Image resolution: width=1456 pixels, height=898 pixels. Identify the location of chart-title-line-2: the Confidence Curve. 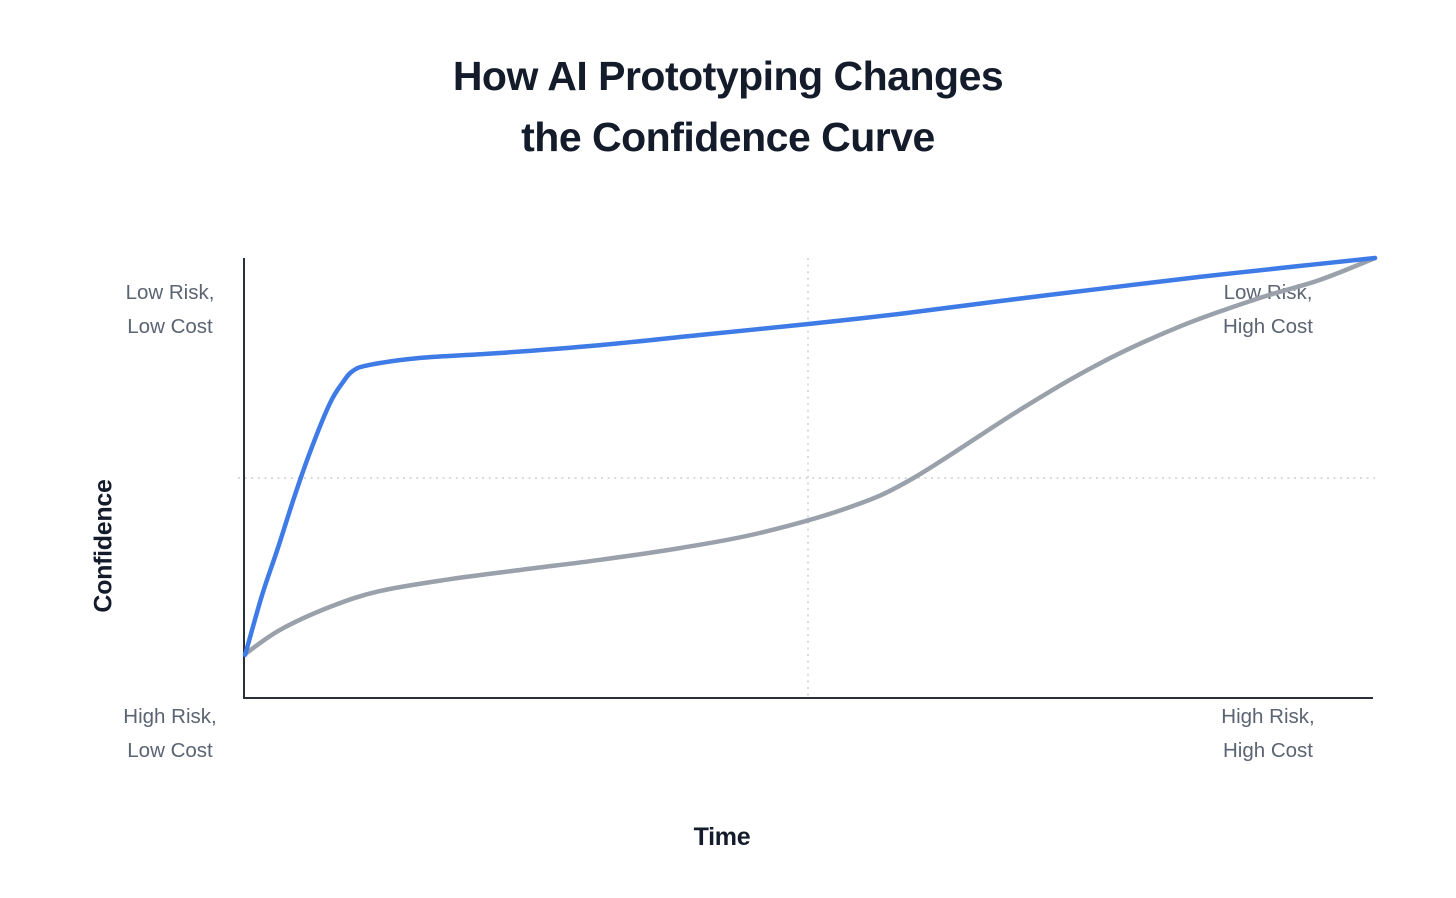
(728, 137).